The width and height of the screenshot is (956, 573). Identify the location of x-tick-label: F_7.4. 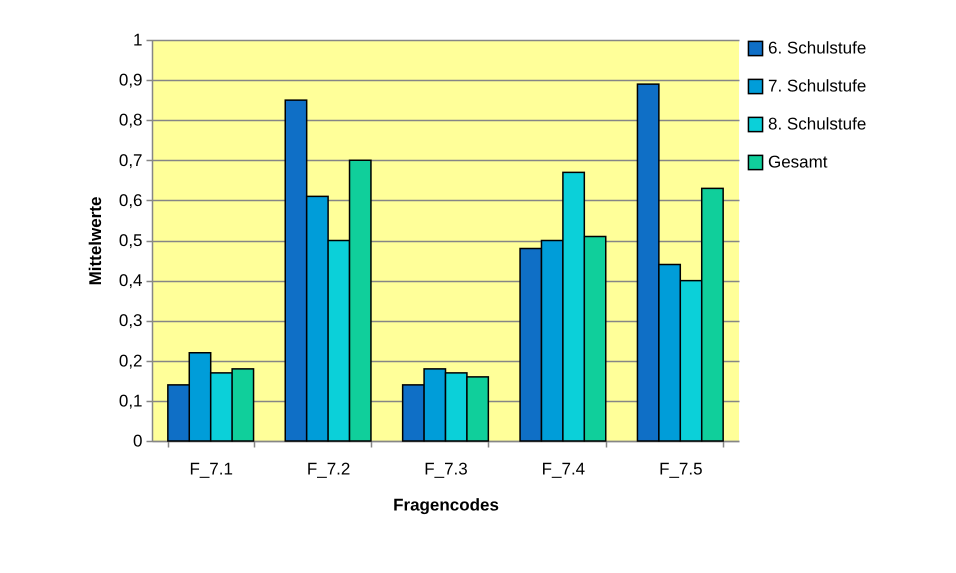
(564, 469).